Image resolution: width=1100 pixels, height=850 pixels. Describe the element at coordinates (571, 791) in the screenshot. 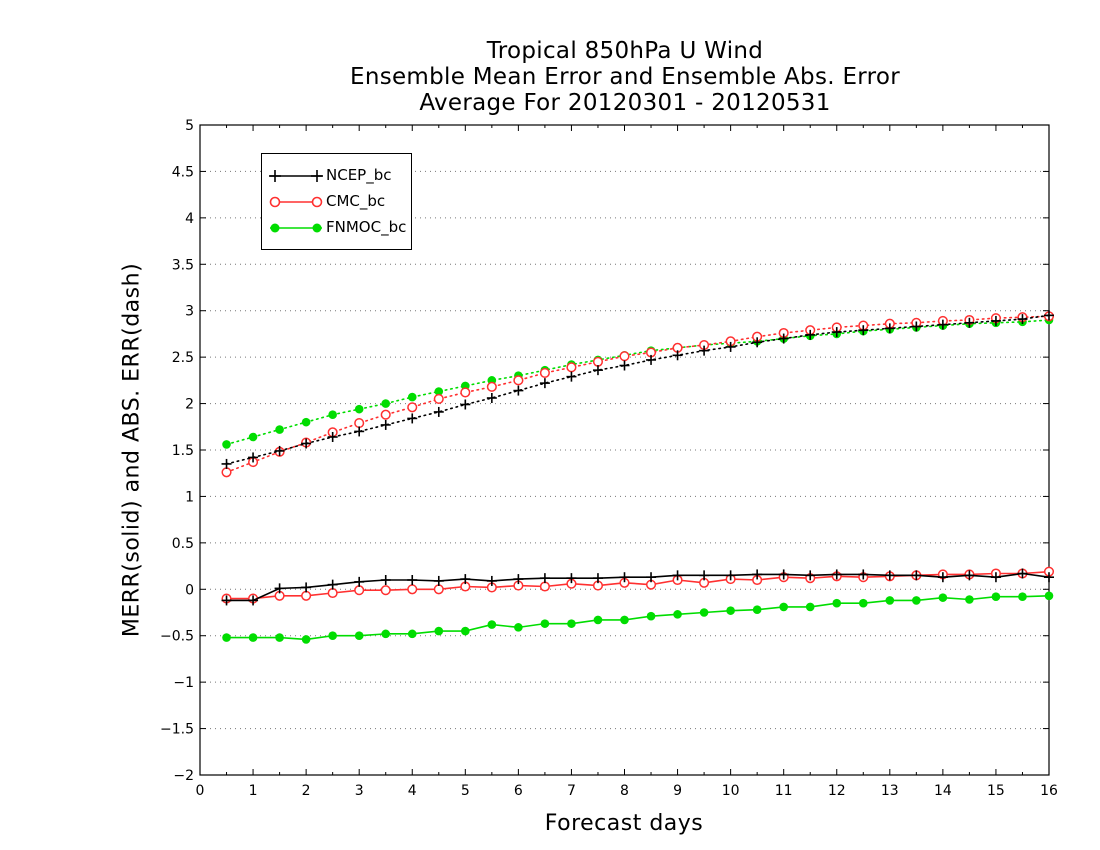

I see `x-tick-label: 7` at that location.